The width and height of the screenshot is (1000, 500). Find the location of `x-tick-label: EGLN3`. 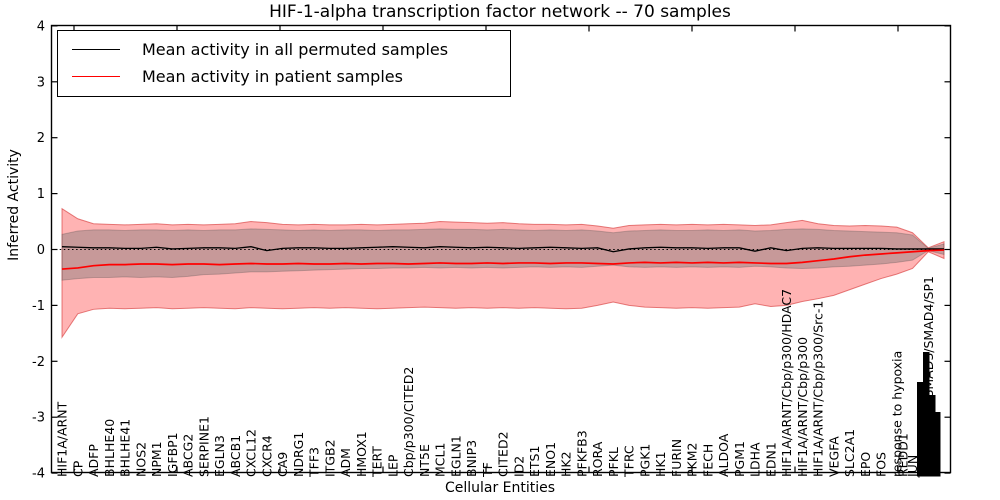

x-tick-label: EGLN3 is located at coordinates (219, 456).